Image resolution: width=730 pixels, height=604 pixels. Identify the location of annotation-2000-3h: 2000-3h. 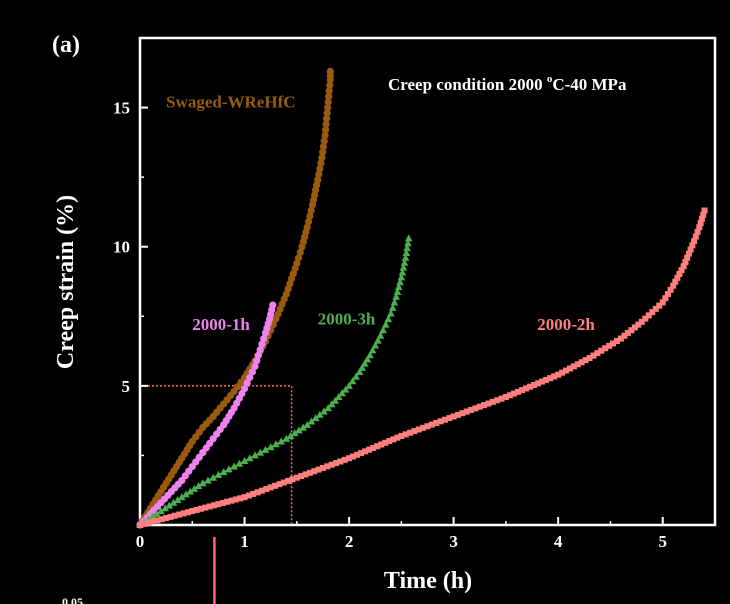
(347, 319).